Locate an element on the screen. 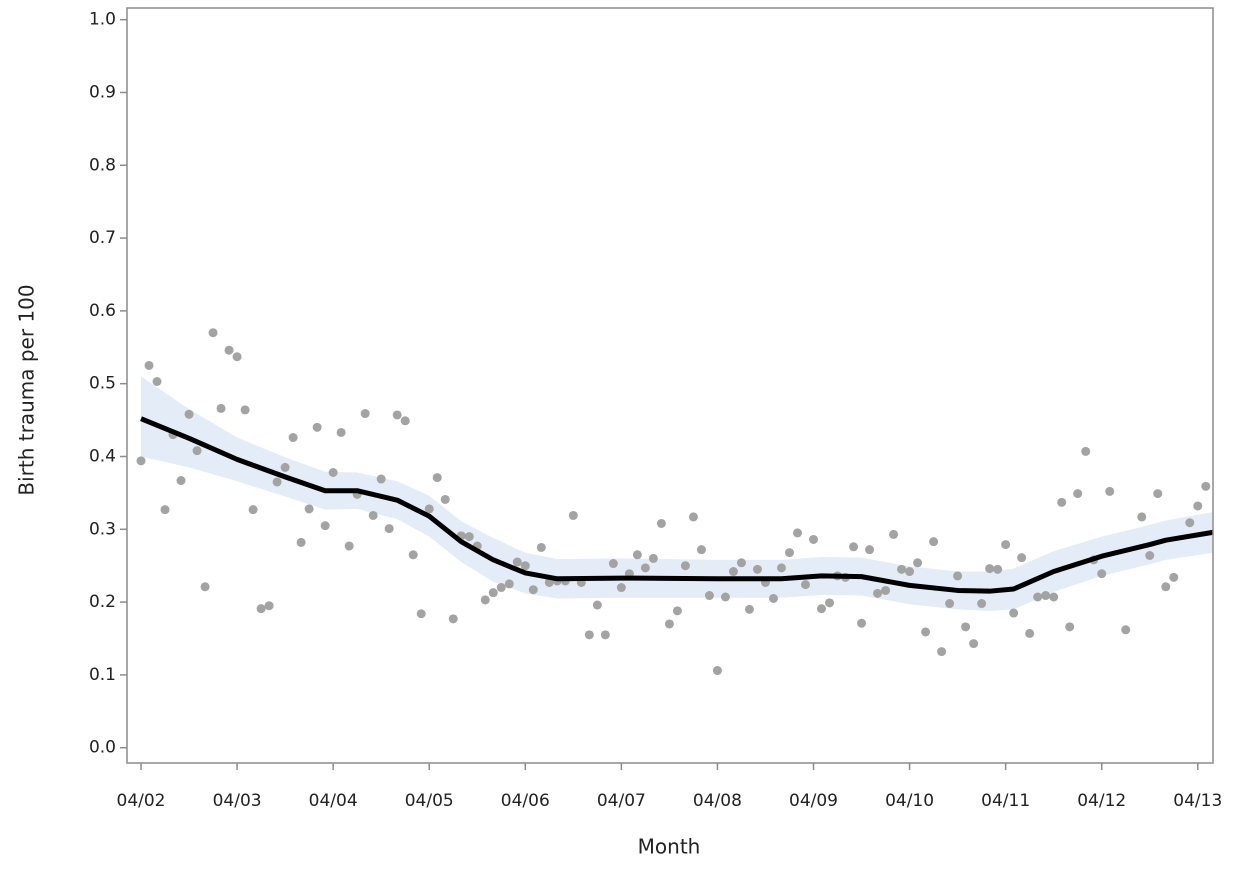 The height and width of the screenshot is (869, 1239). y-tick-label: 0.9 is located at coordinates (102, 92).